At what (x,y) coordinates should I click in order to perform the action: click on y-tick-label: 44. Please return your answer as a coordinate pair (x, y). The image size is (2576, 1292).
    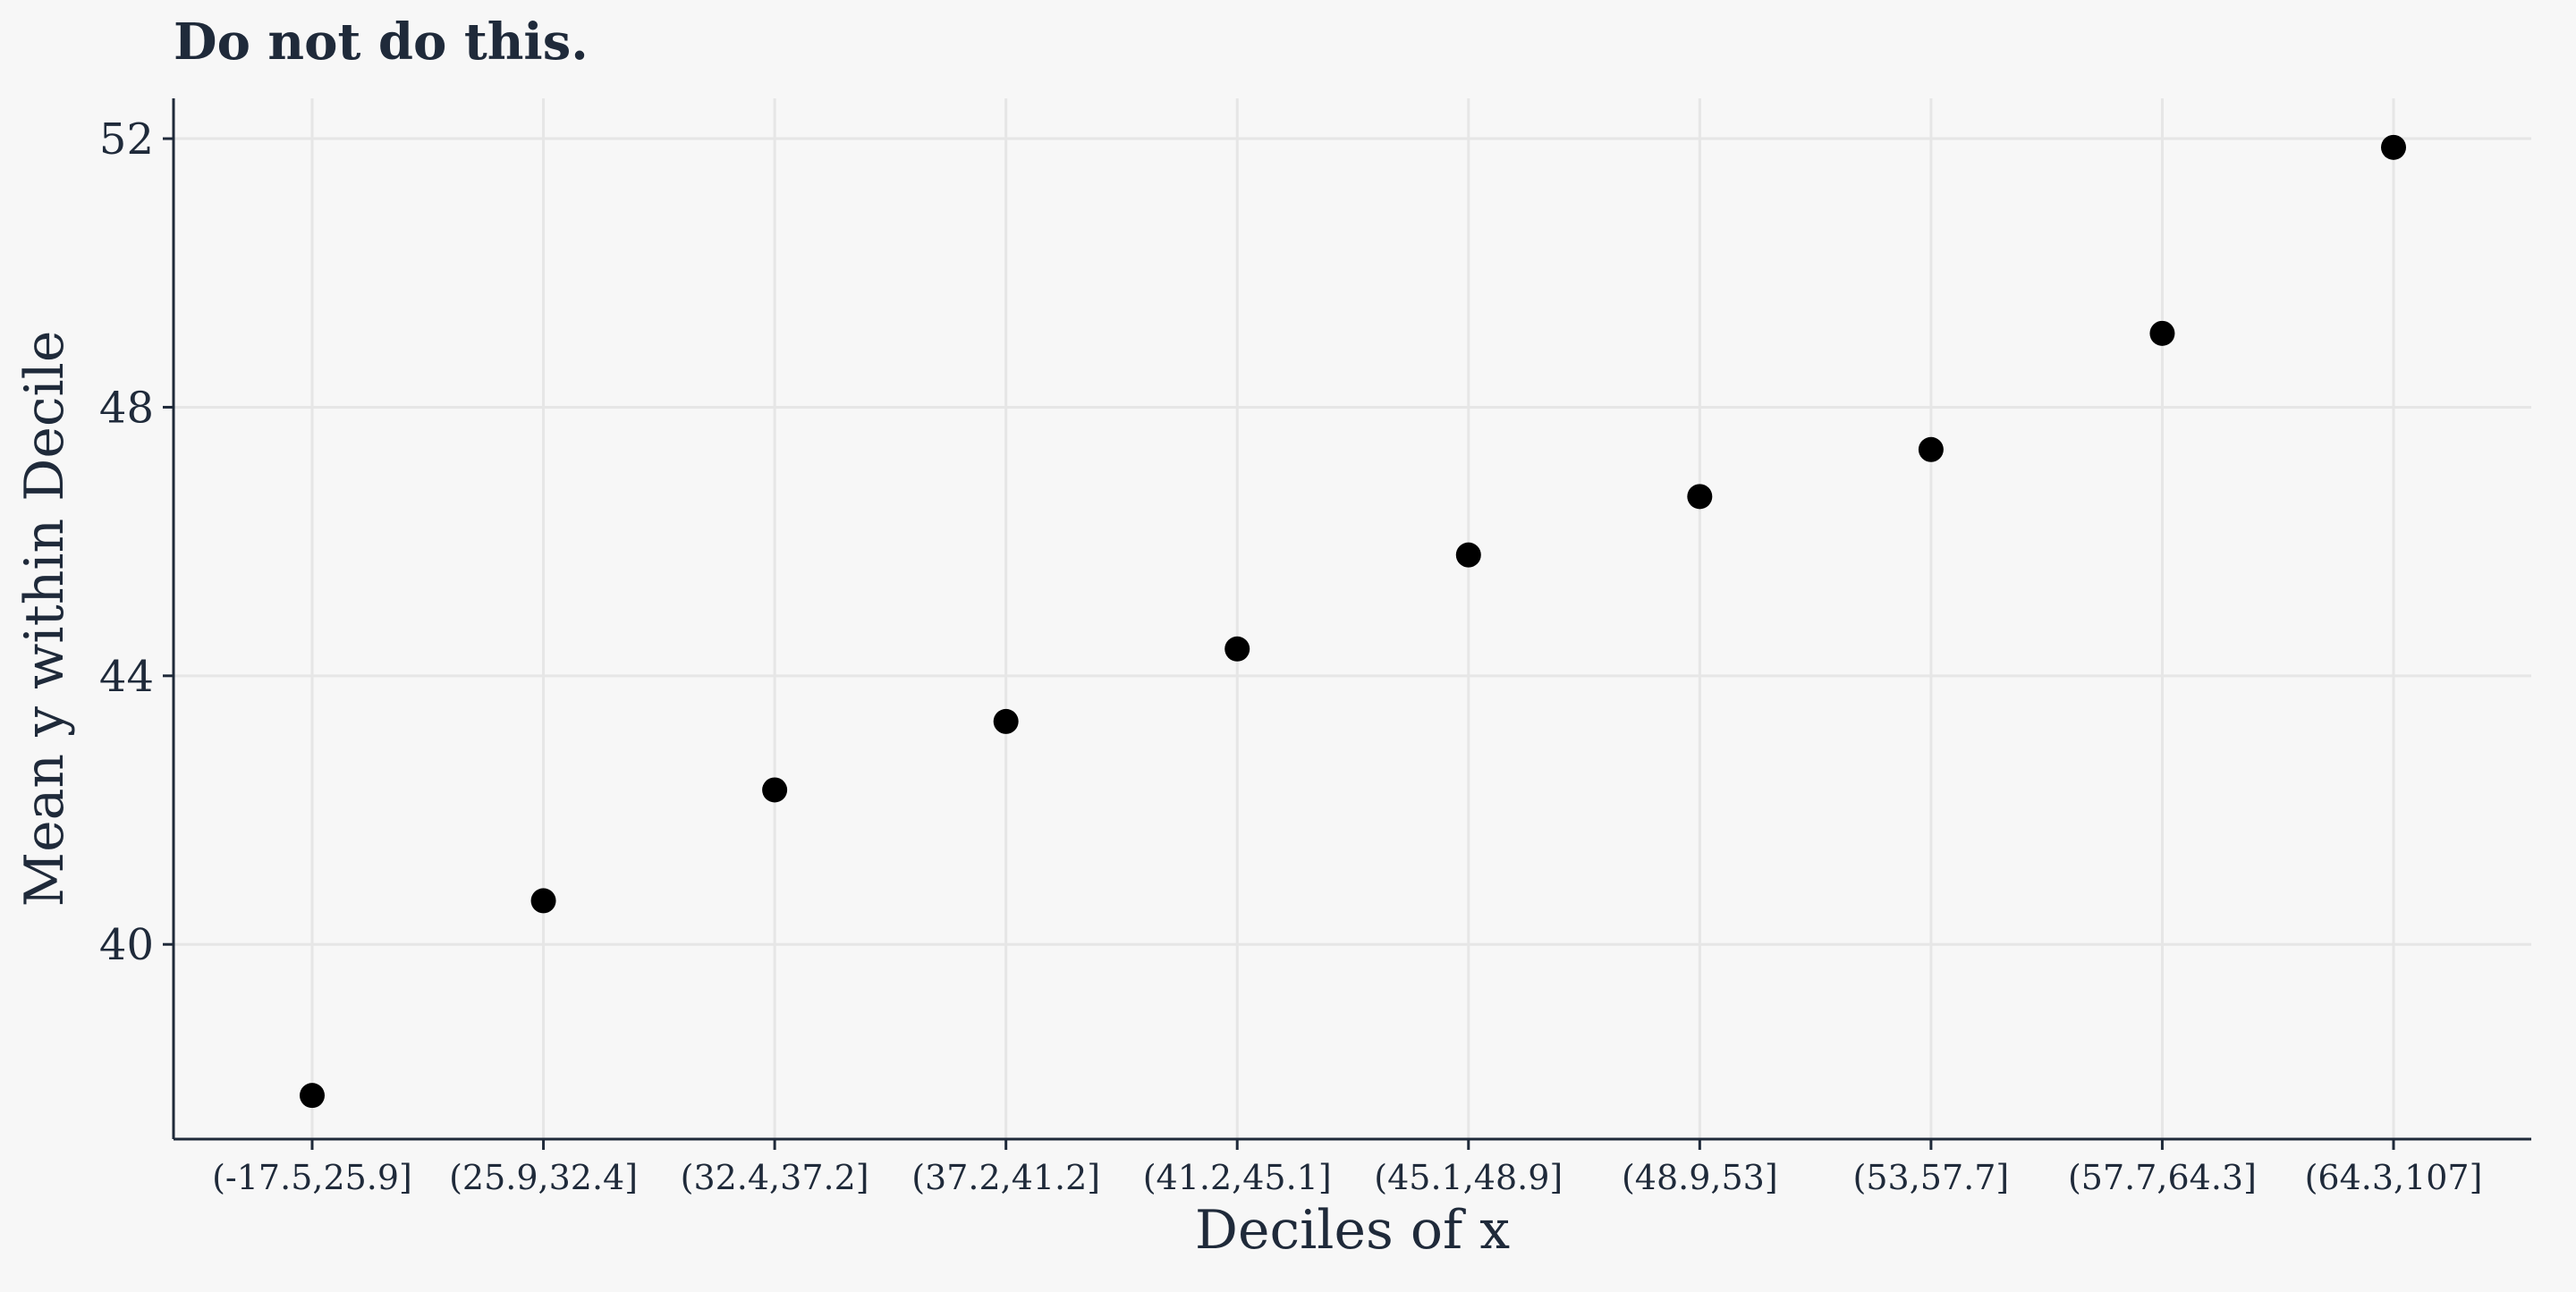
    Looking at the image, I should click on (126, 677).